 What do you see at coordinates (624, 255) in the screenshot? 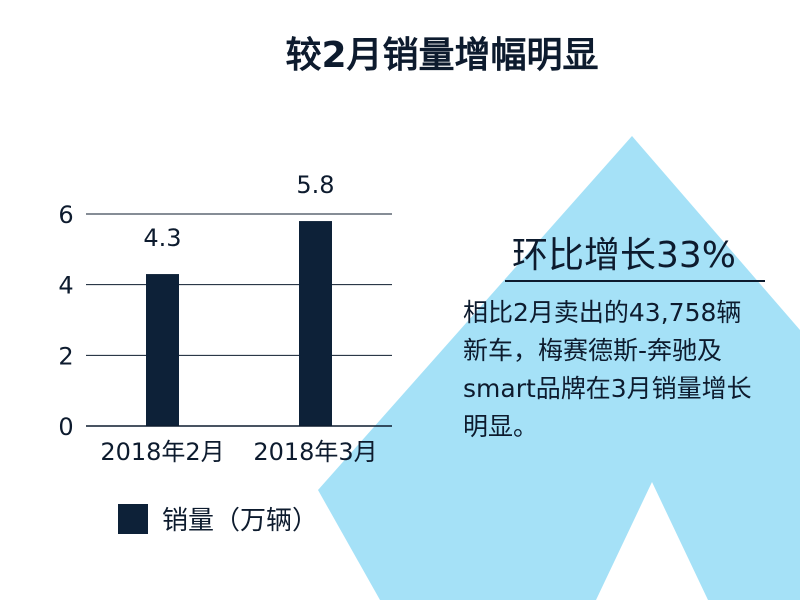
I see `highlight-title: 环比增长33%` at bounding box center [624, 255].